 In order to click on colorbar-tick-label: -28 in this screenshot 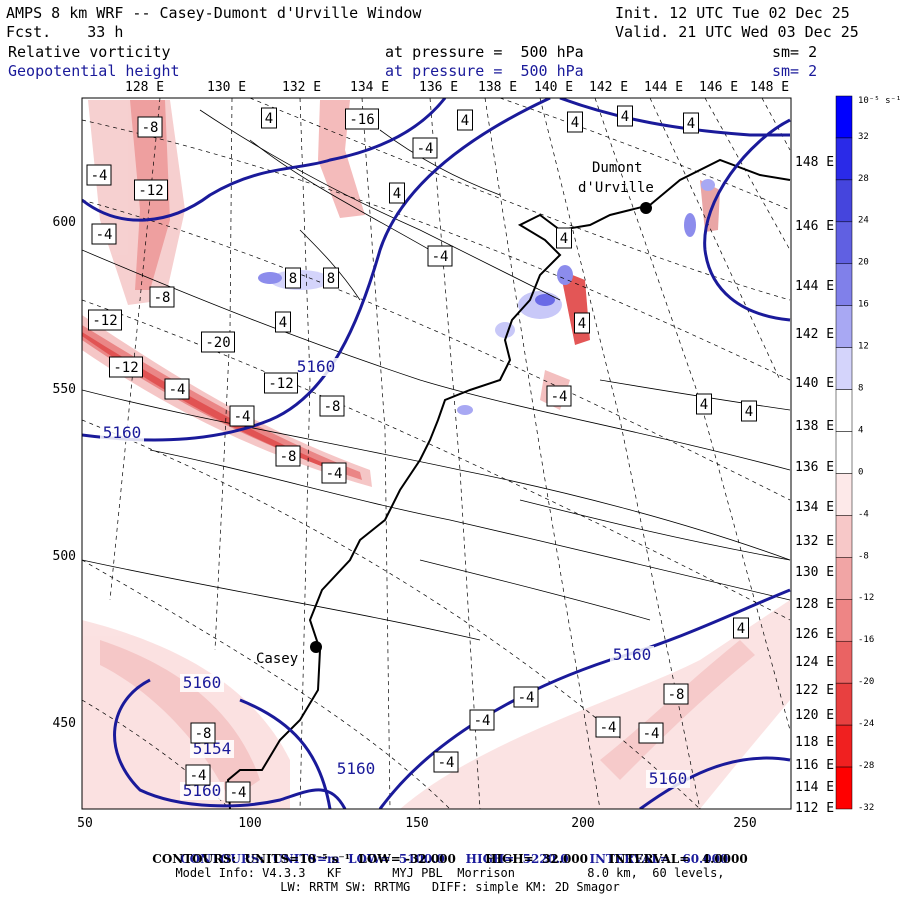, I will do `click(866, 766)`.